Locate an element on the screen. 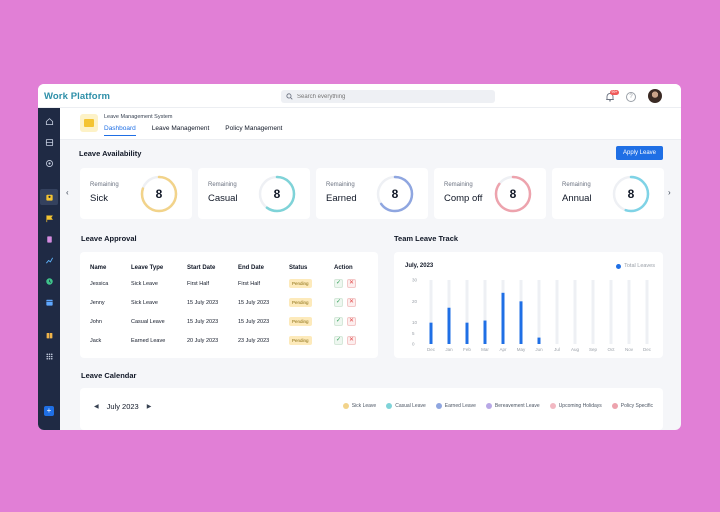 Image resolution: width=720 pixels, height=512 pixels. clock-icon is located at coordinates (49, 281).